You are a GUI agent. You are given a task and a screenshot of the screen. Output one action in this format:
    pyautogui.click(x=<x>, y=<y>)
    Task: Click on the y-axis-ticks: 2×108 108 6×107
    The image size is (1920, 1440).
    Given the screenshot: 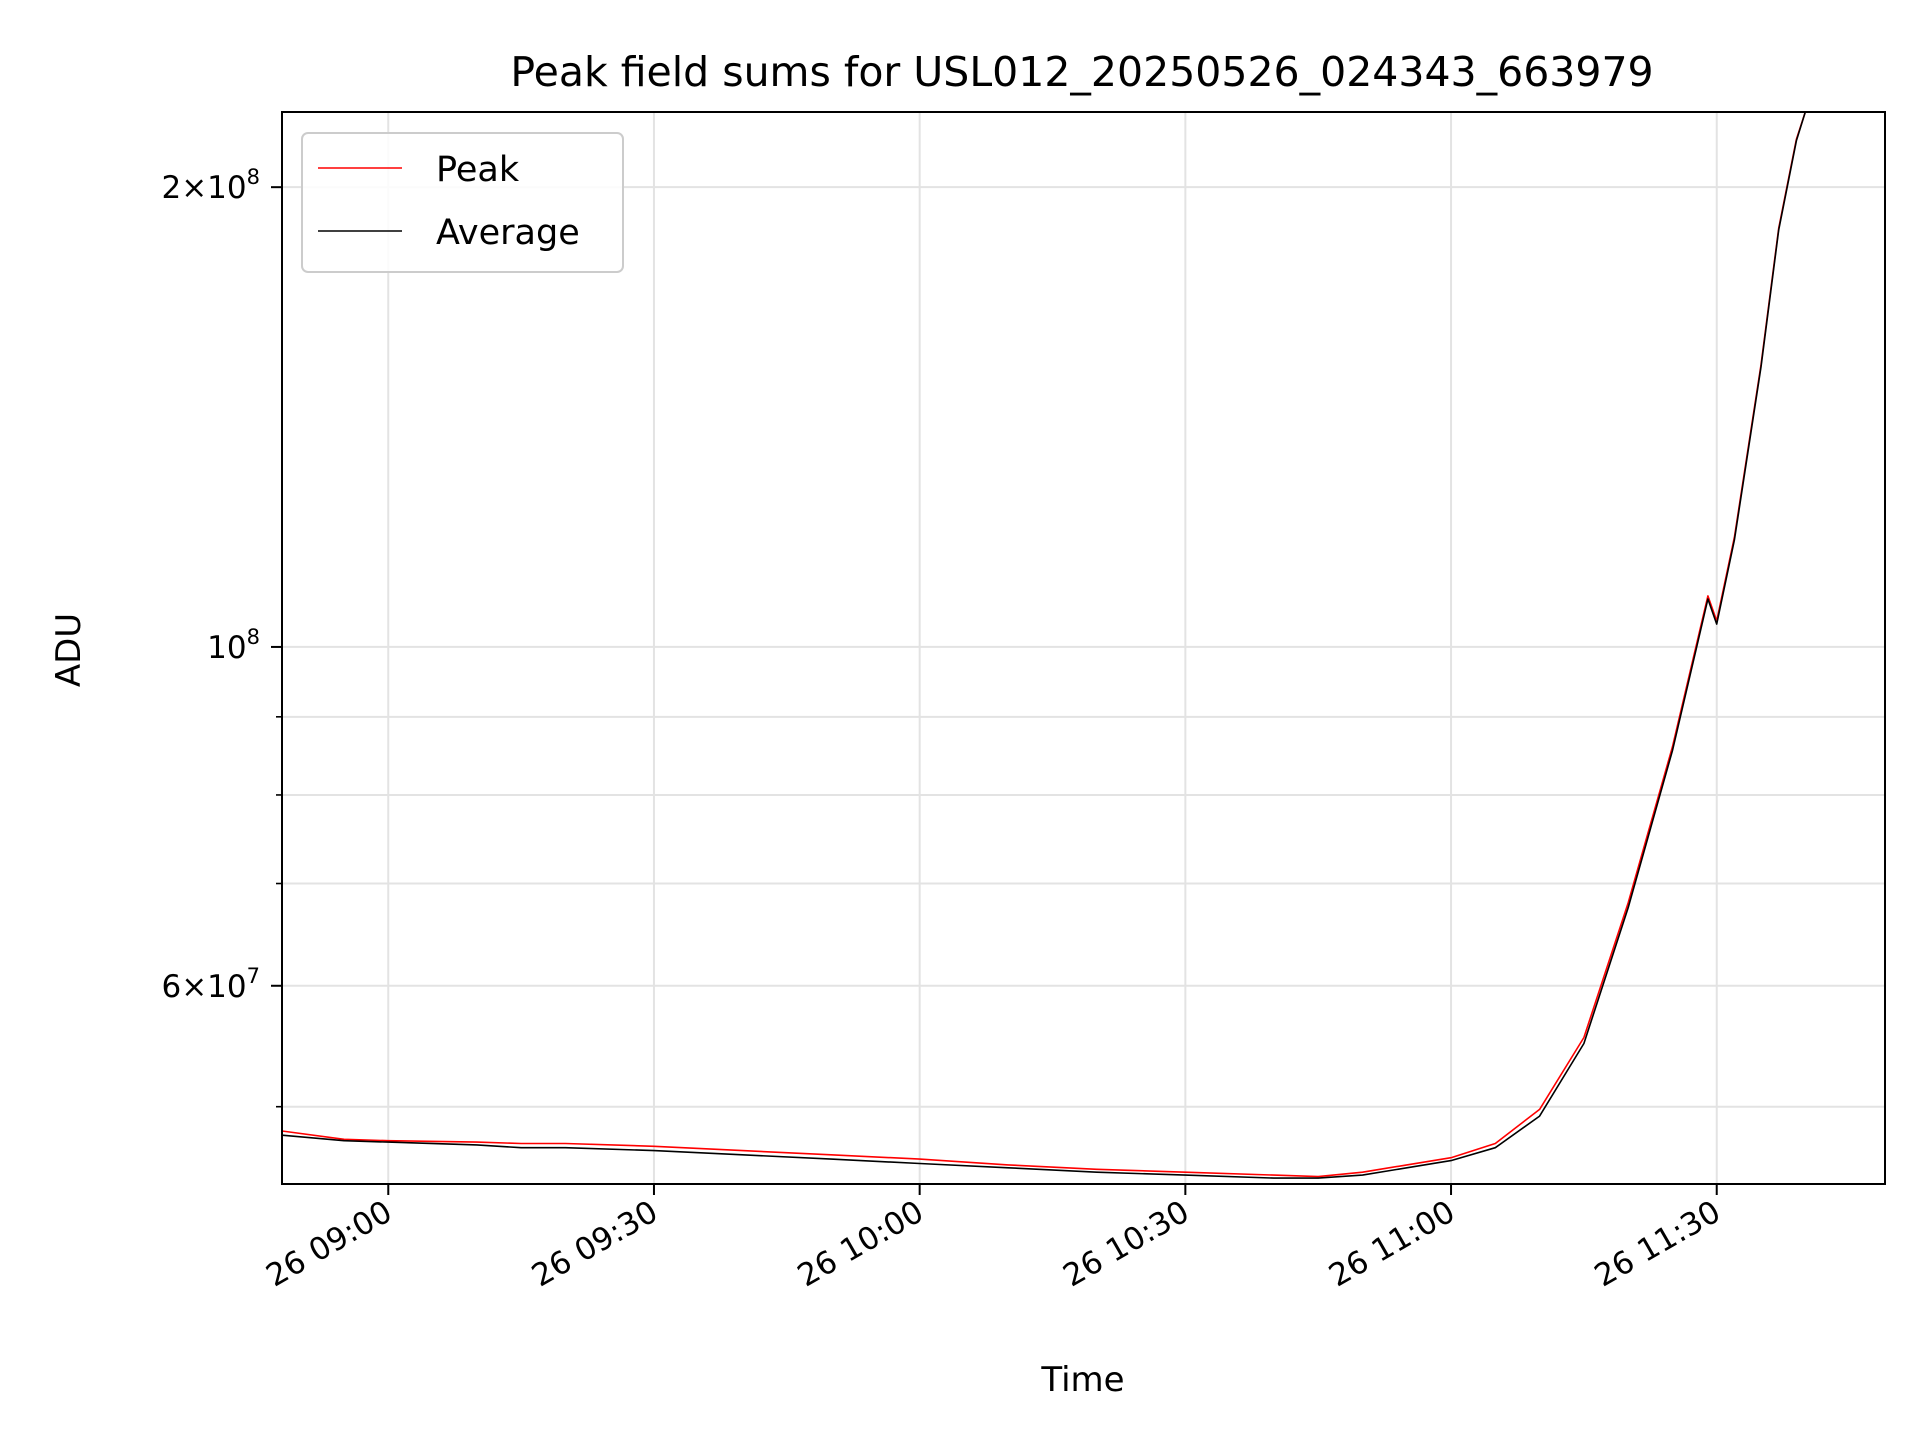 What is the action you would take?
    pyautogui.click(x=221, y=636)
    